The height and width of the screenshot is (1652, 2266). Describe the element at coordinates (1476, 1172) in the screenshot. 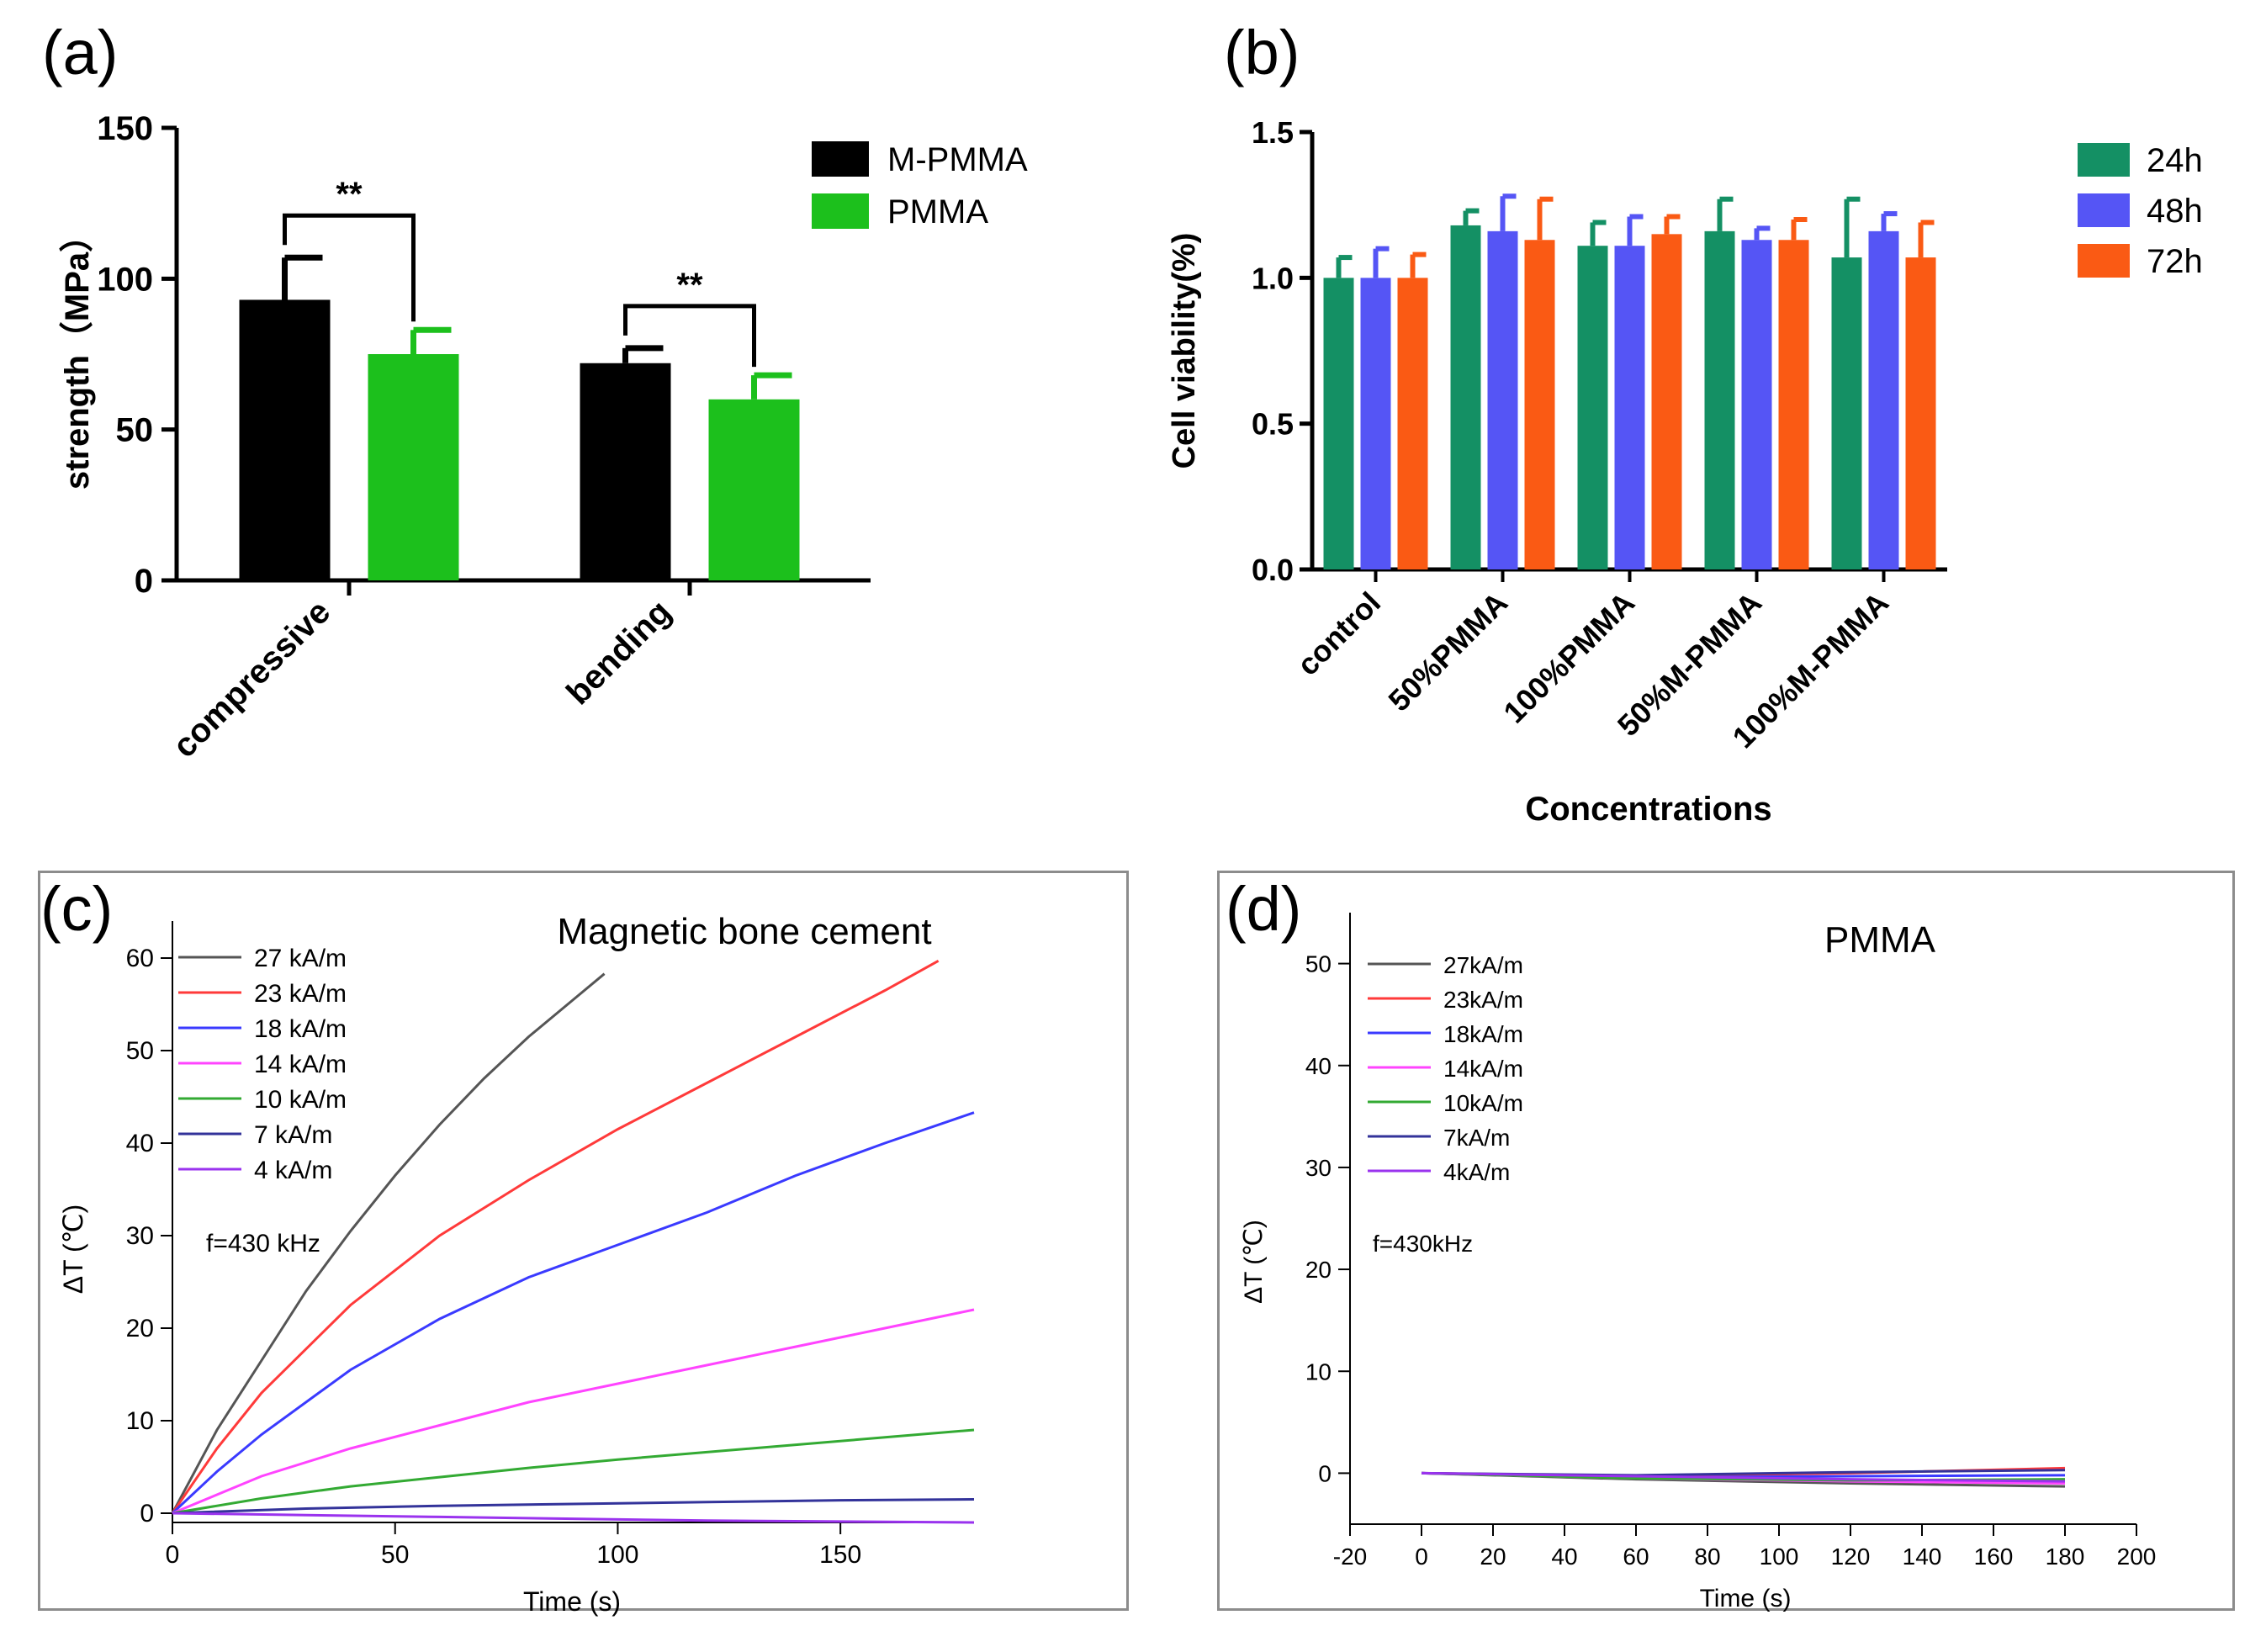

I see `legend-label-4ka-m: 4kA/m` at that location.